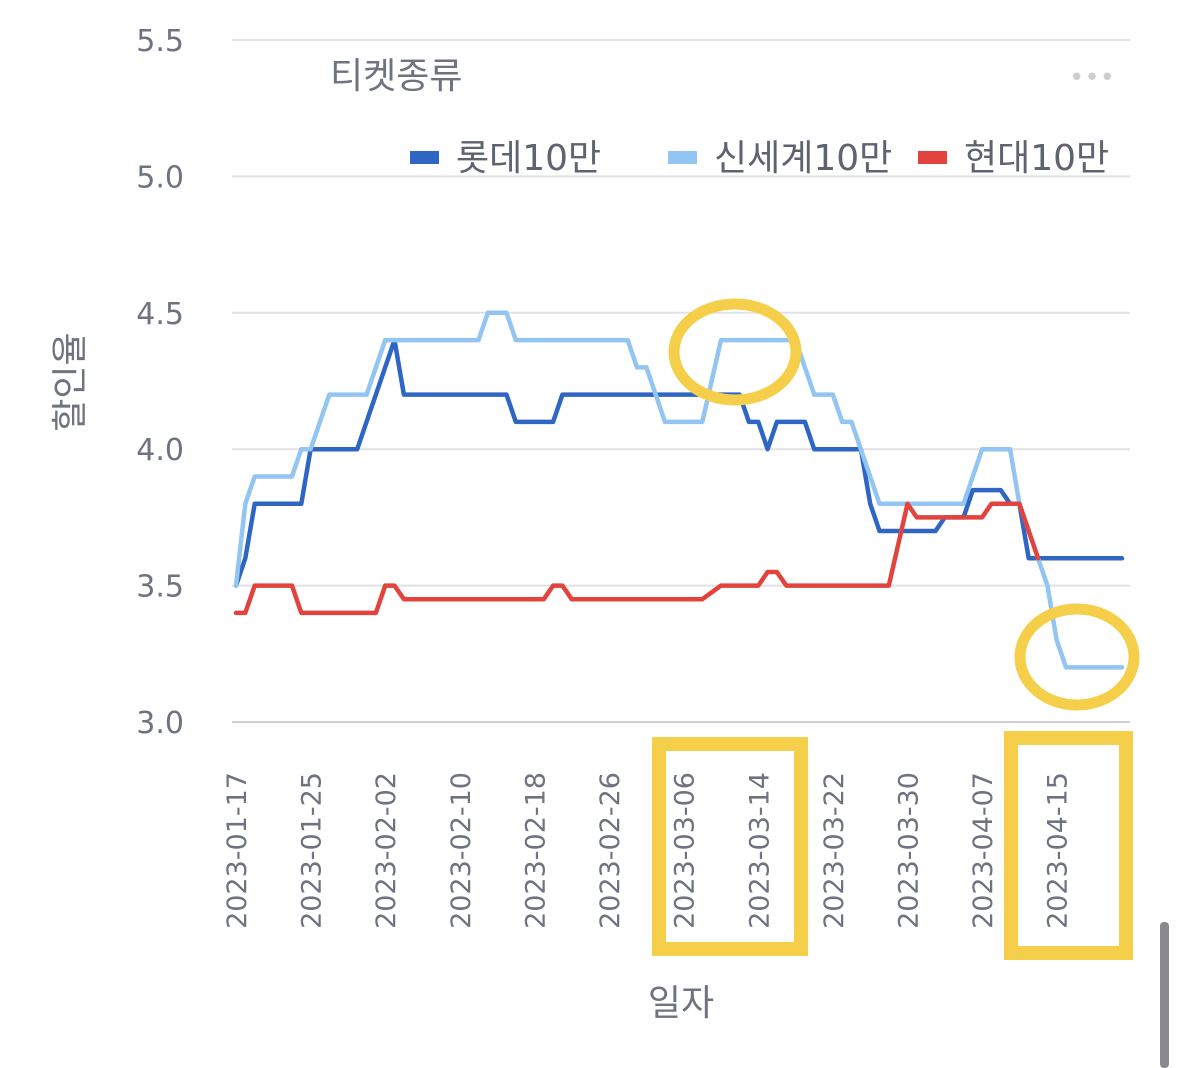  What do you see at coordinates (535, 850) in the screenshot?
I see `x-tick-label: 2023-02-18` at bounding box center [535, 850].